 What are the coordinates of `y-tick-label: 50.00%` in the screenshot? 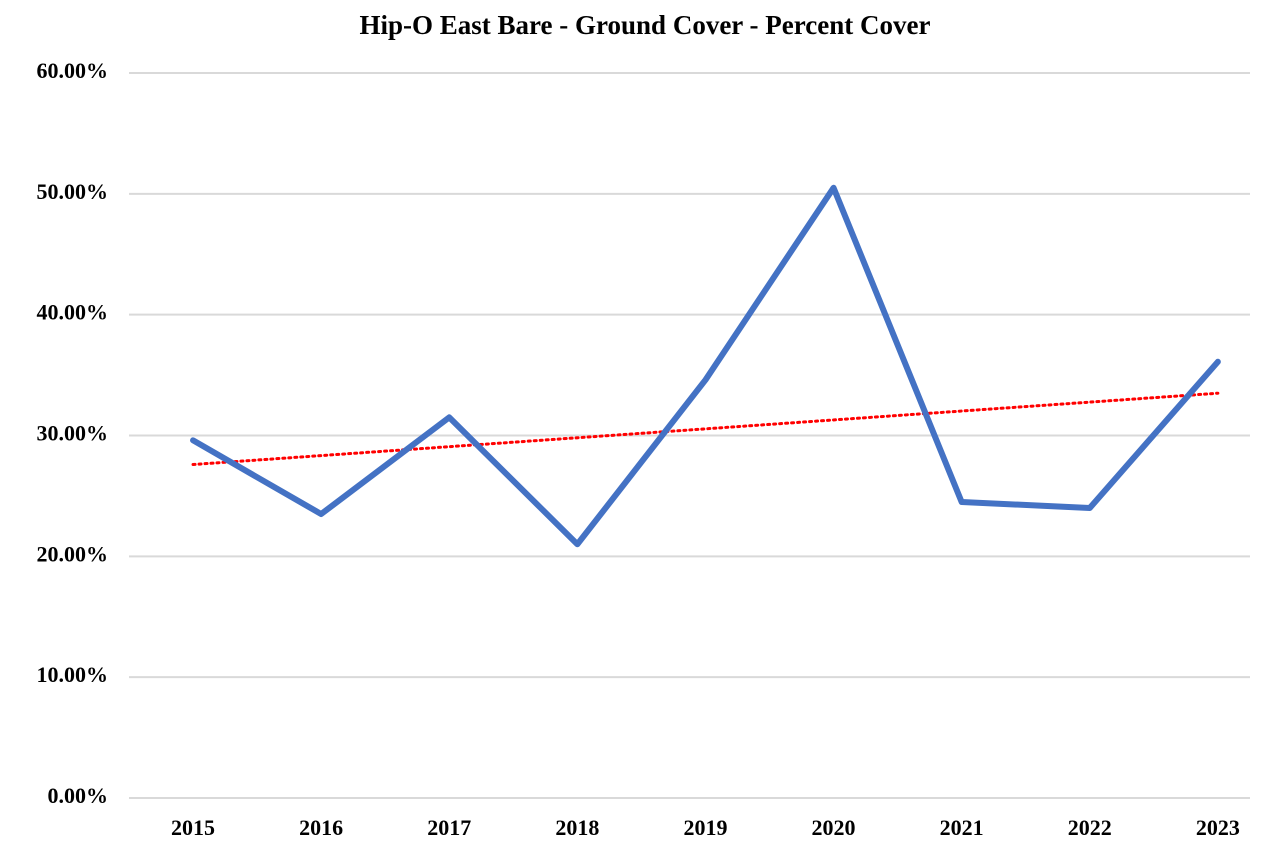 It's located at (73, 191).